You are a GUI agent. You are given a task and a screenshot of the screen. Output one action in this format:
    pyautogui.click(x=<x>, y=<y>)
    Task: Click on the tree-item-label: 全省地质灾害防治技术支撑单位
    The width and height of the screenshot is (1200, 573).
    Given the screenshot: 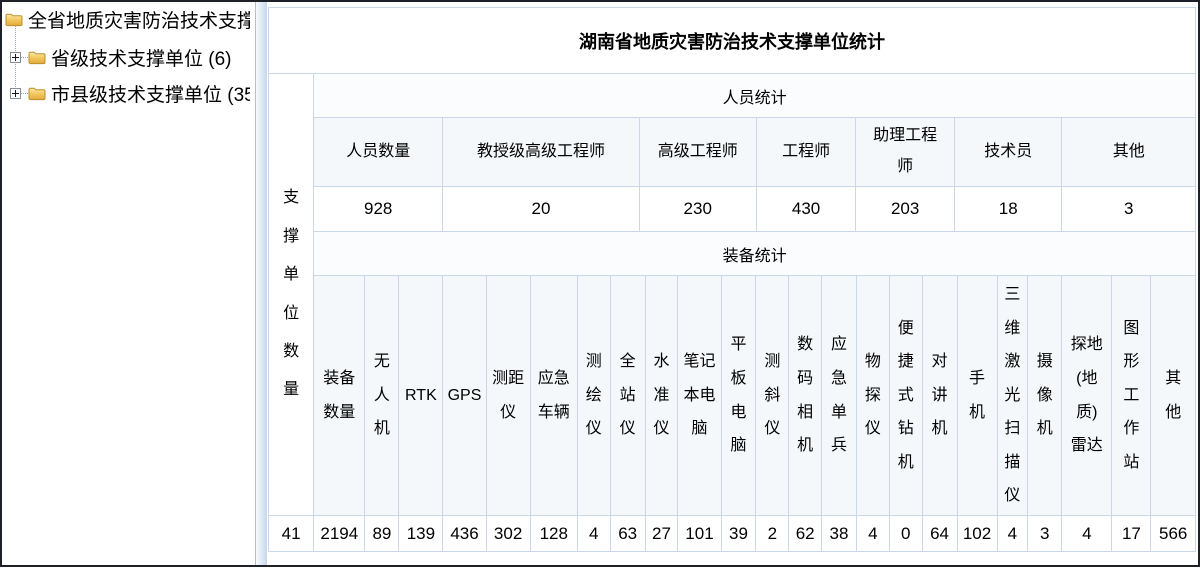 What is the action you would take?
    pyautogui.click(x=139, y=21)
    